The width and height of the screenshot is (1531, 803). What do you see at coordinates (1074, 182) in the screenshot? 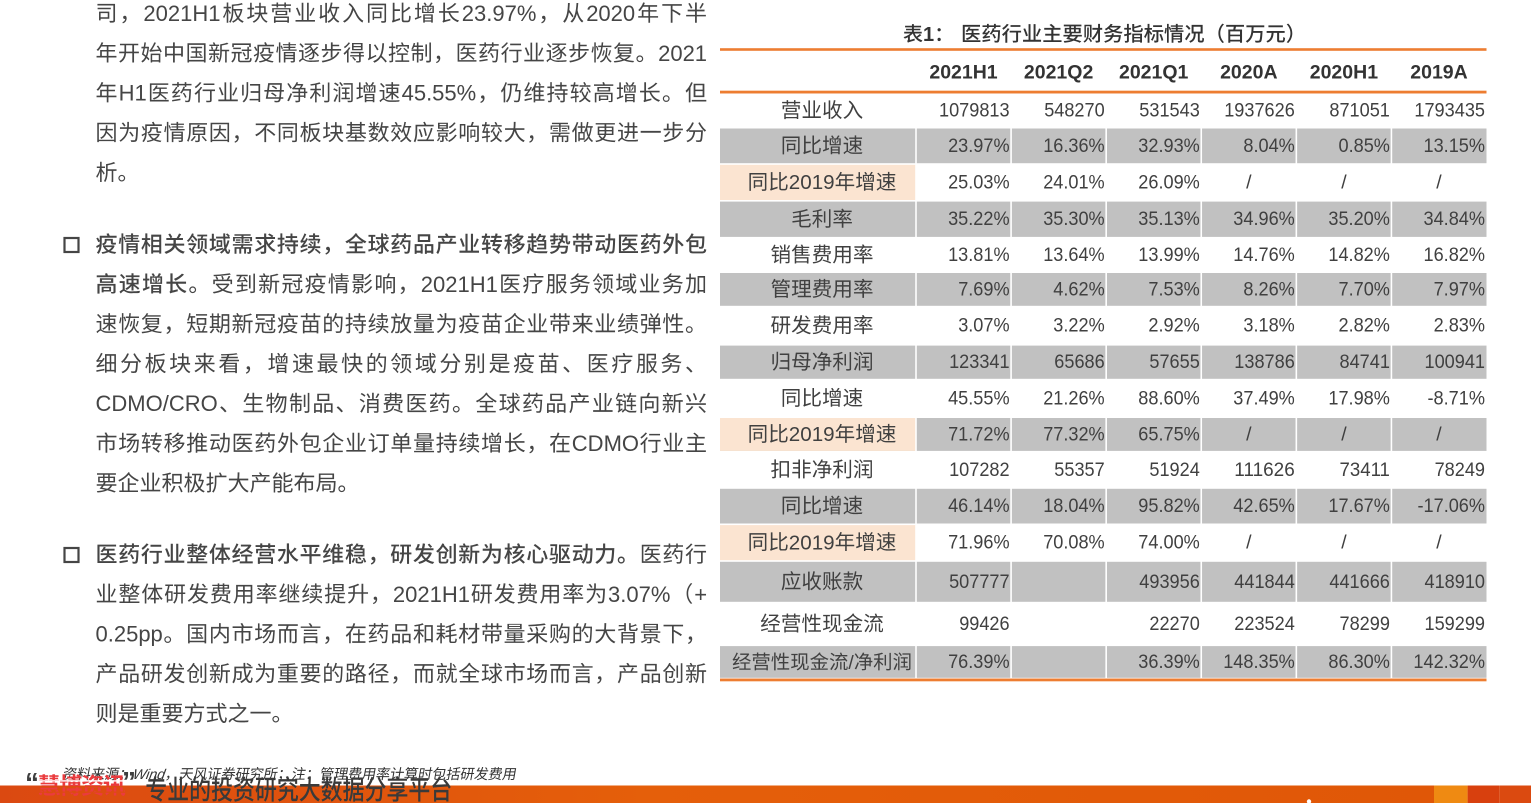
I see `svg-text: 24.01%` at bounding box center [1074, 182].